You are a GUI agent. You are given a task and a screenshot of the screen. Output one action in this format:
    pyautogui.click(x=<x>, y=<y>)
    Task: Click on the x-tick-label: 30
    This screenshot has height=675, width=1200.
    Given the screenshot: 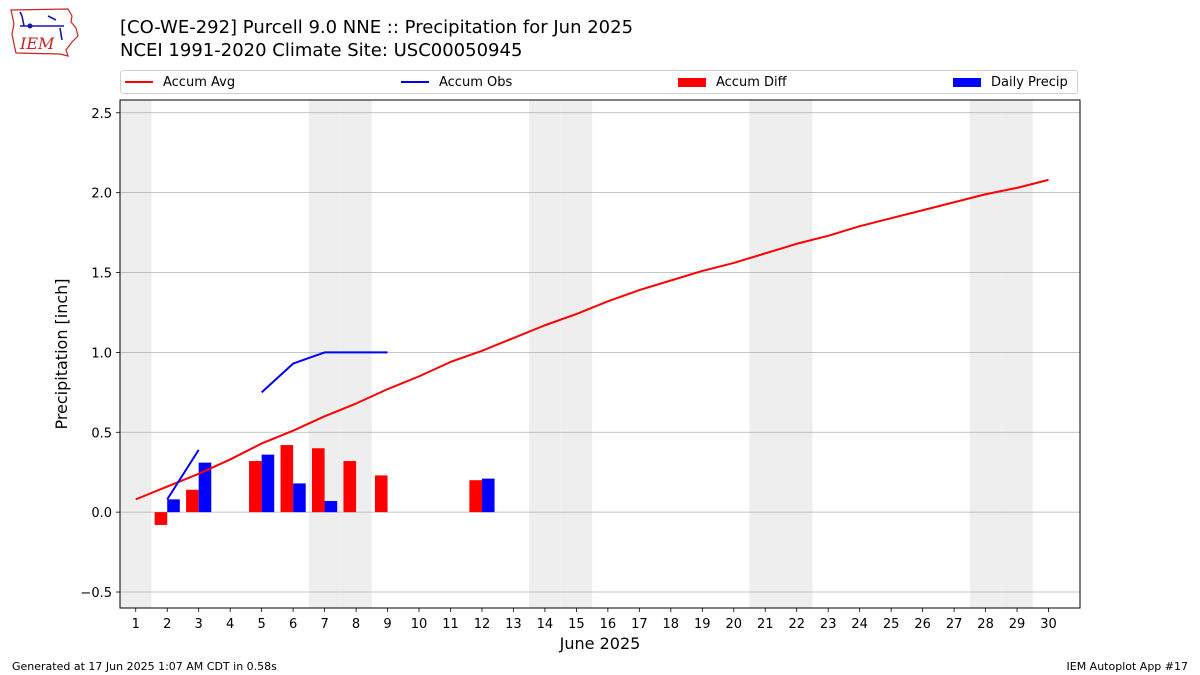 What is the action you would take?
    pyautogui.click(x=1048, y=624)
    